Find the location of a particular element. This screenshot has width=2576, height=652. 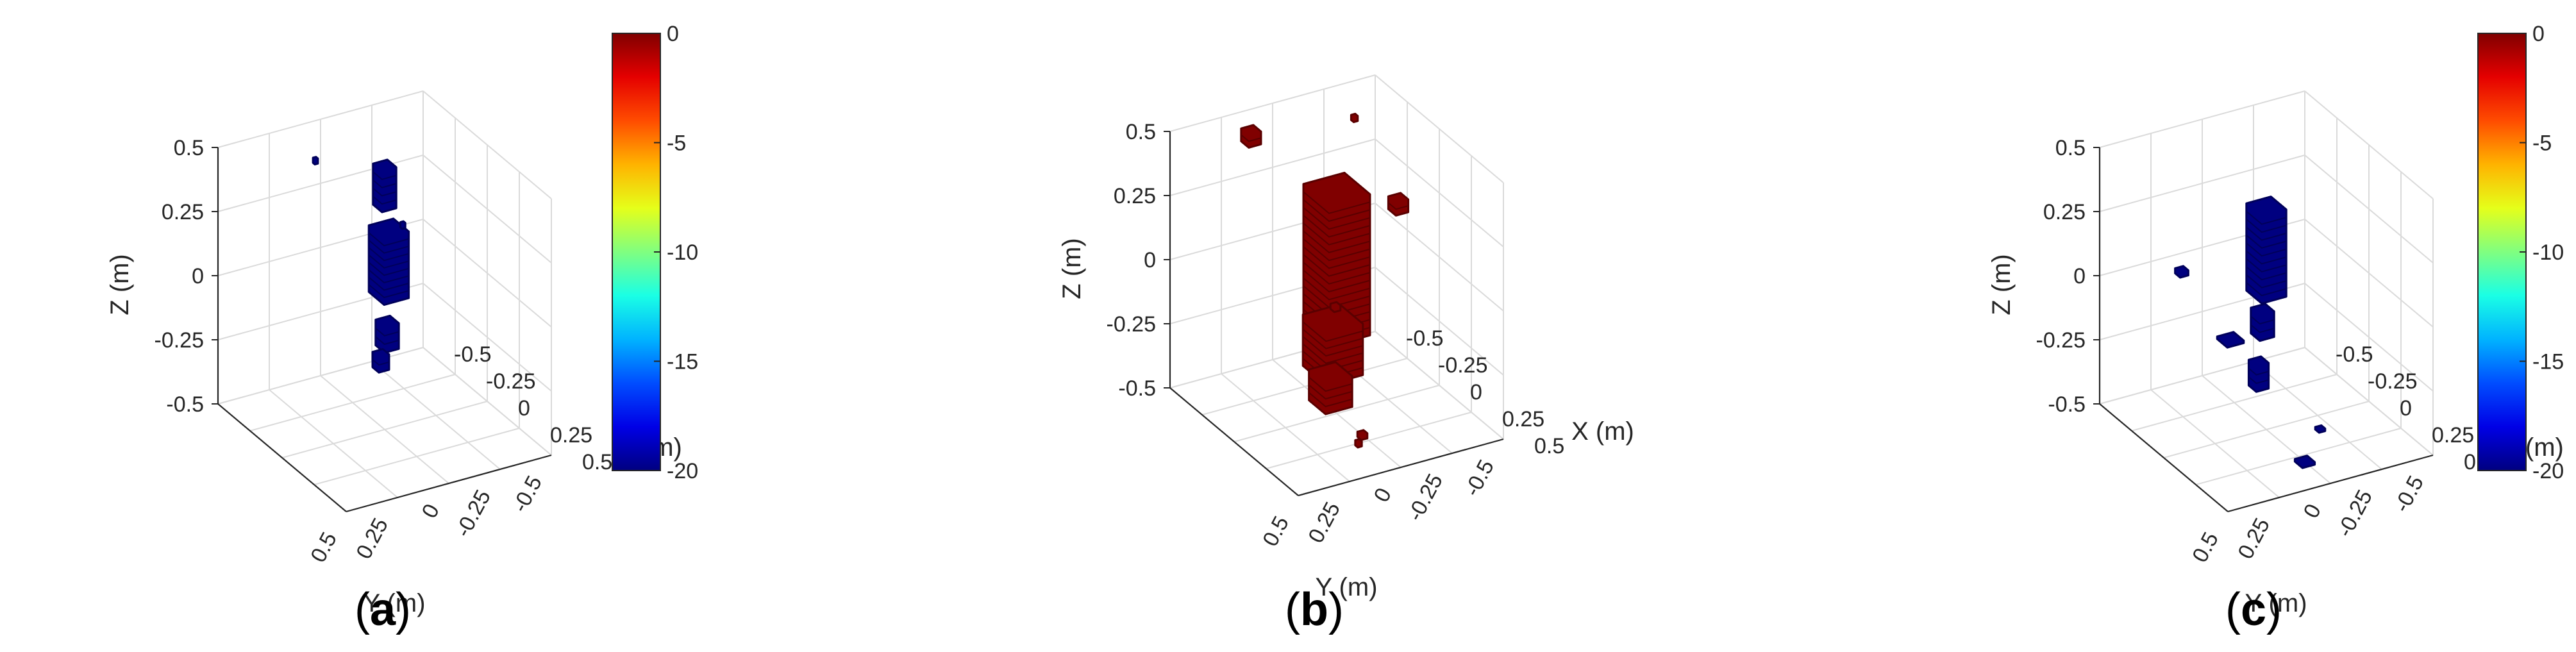

y-axis-line is located at coordinates (282, 457).